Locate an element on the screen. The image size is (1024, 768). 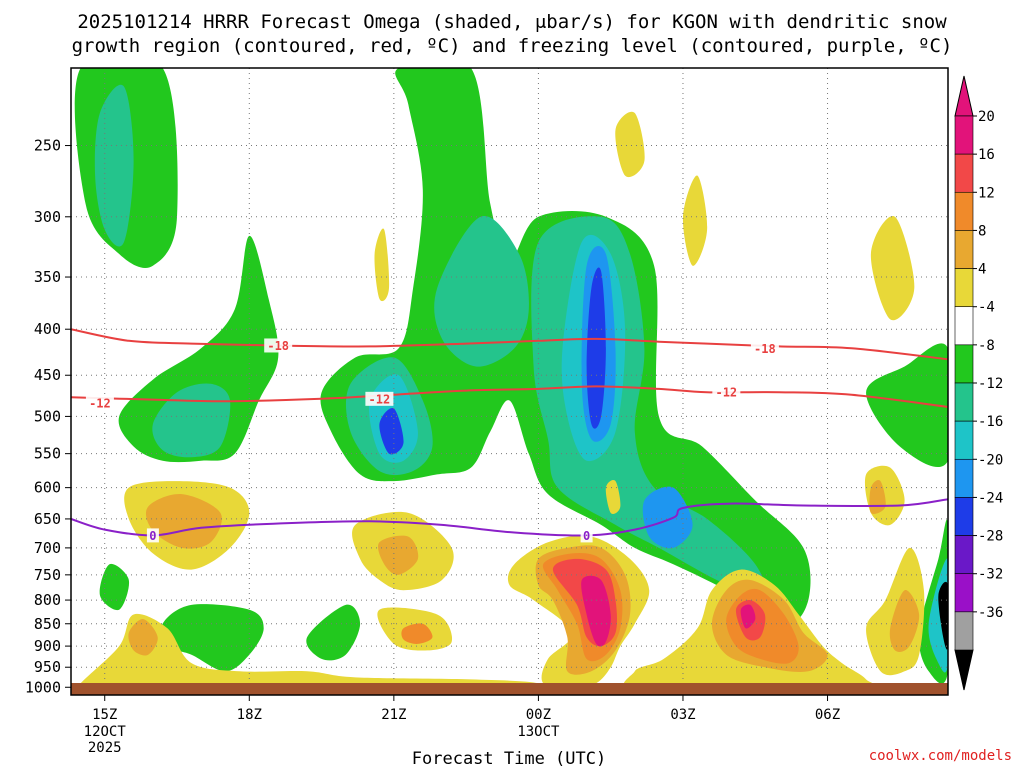
contour-line--12 is located at coordinates (509, 396).